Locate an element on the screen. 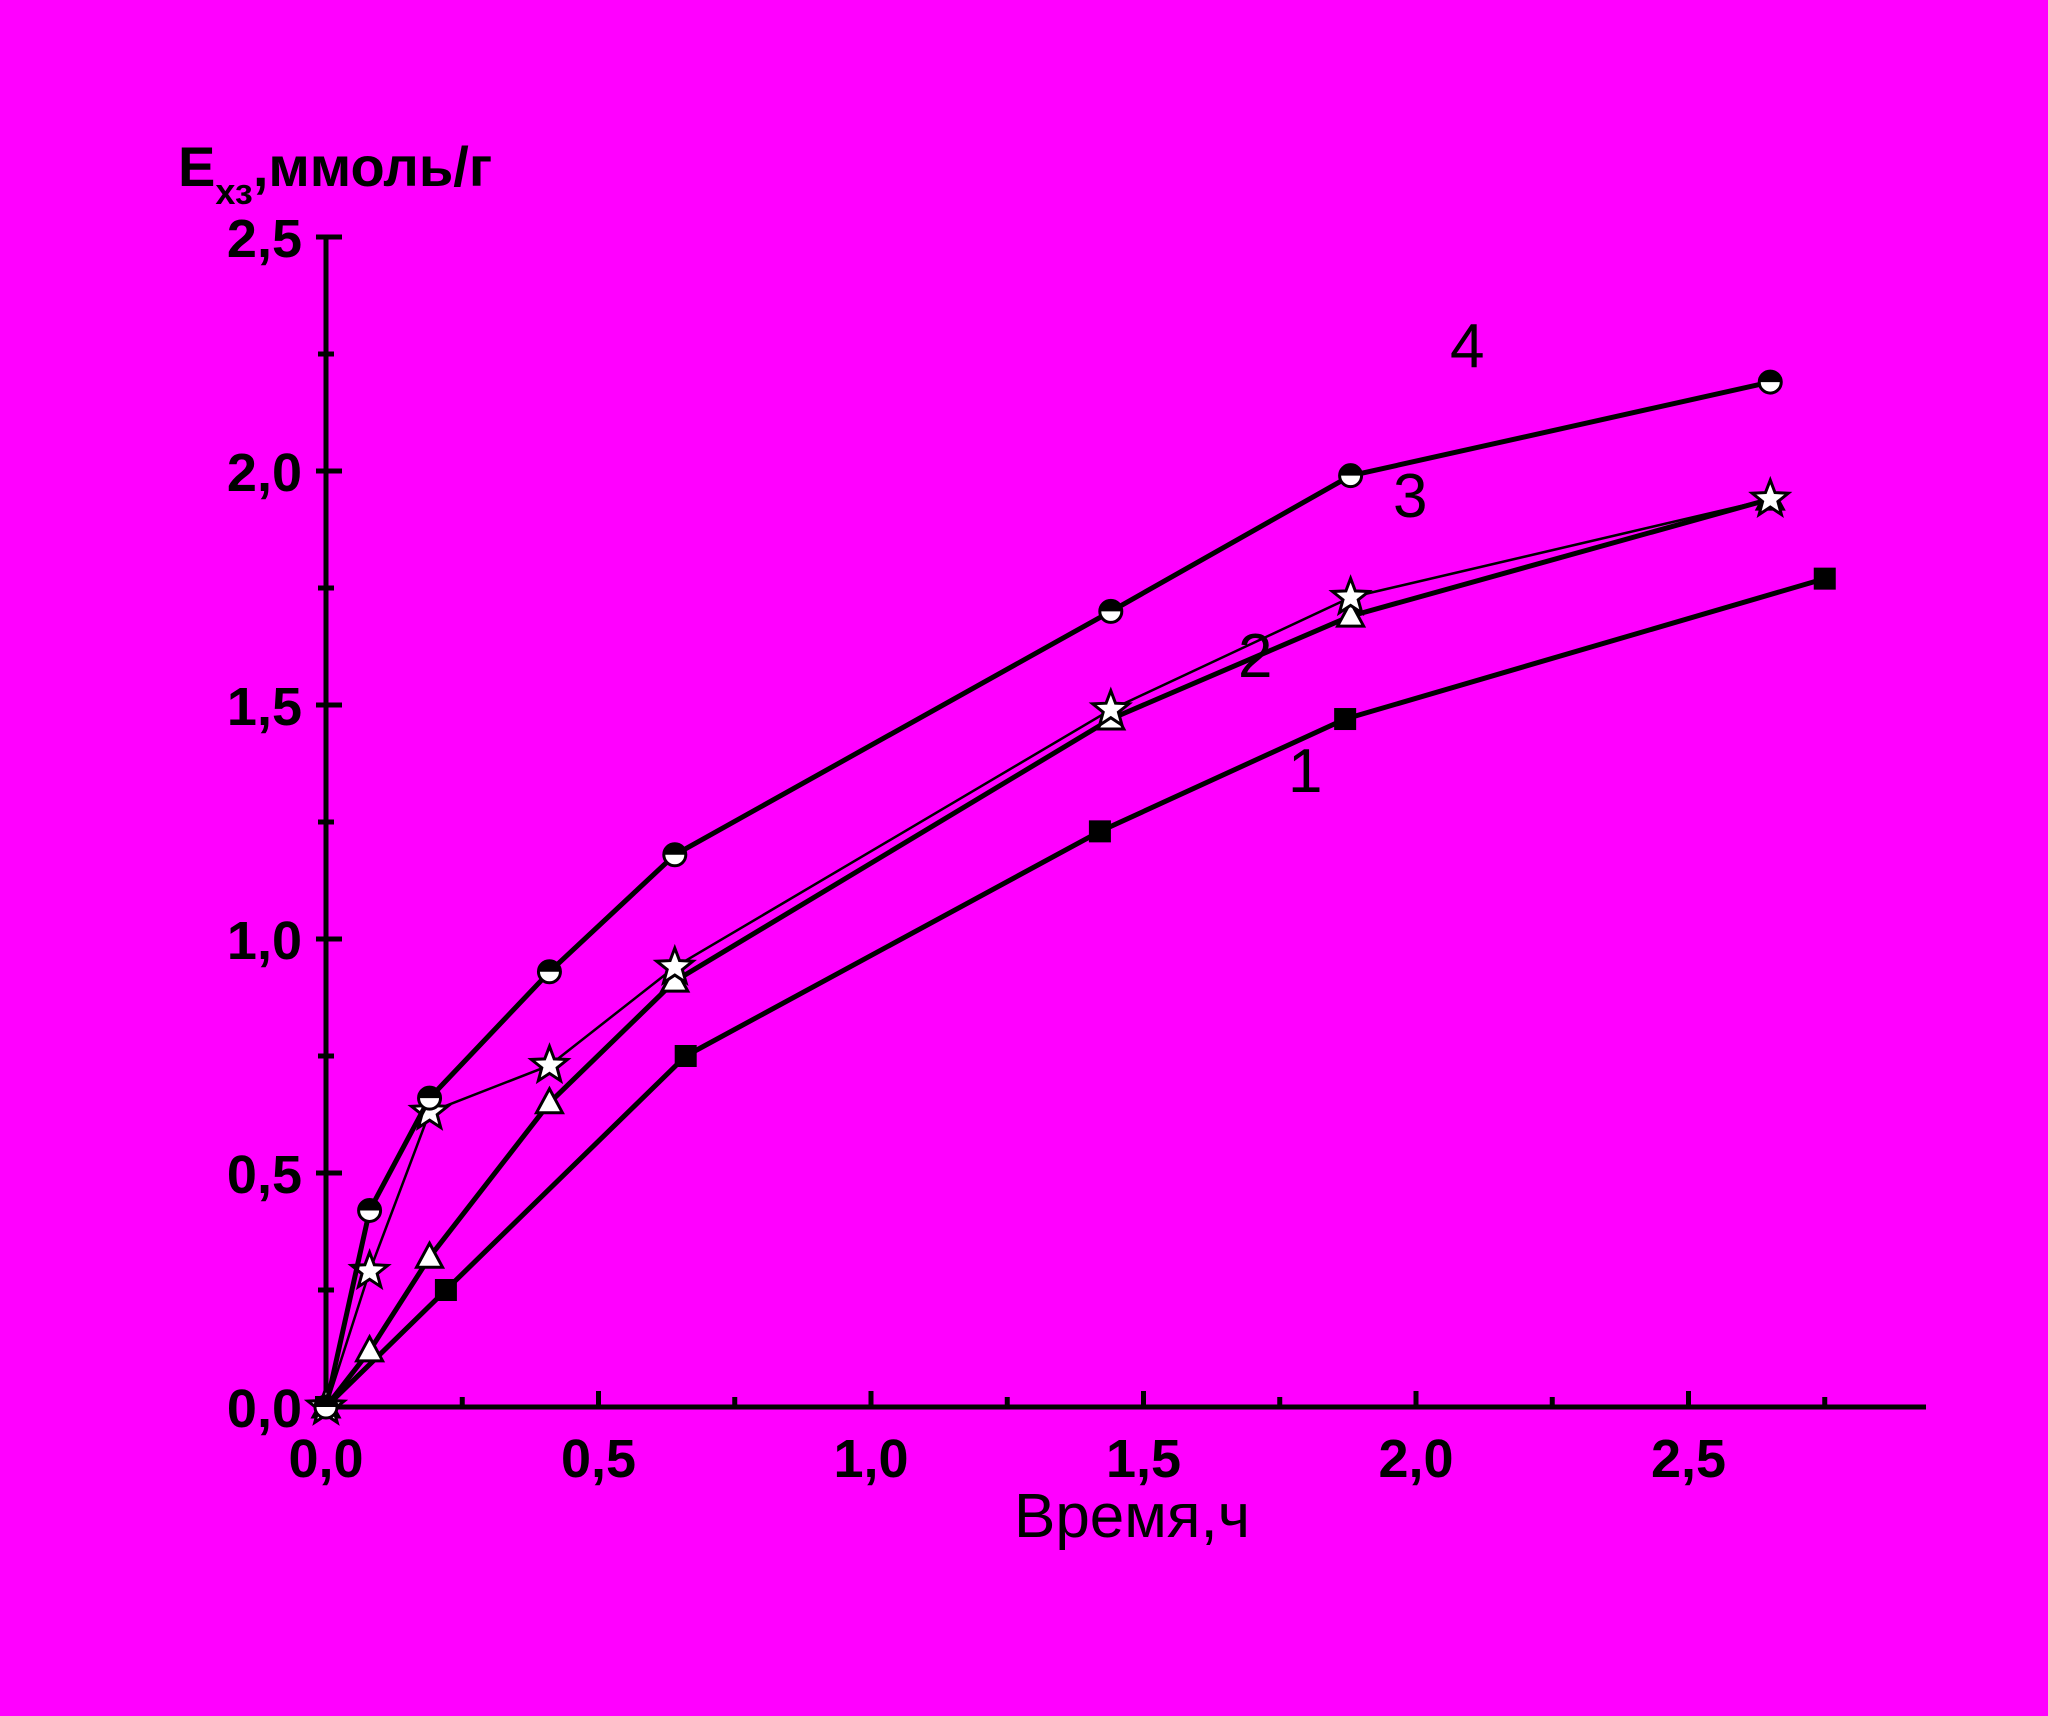 The height and width of the screenshot is (1716, 2048). y-tick-label: 1,5 is located at coordinates (264, 707).